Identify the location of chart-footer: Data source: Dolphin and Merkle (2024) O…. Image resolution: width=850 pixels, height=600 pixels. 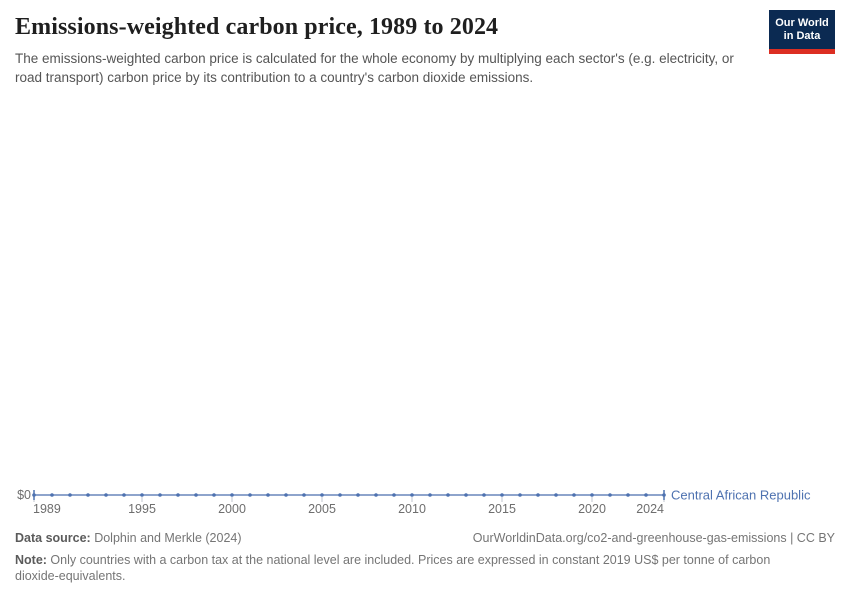
(425, 557).